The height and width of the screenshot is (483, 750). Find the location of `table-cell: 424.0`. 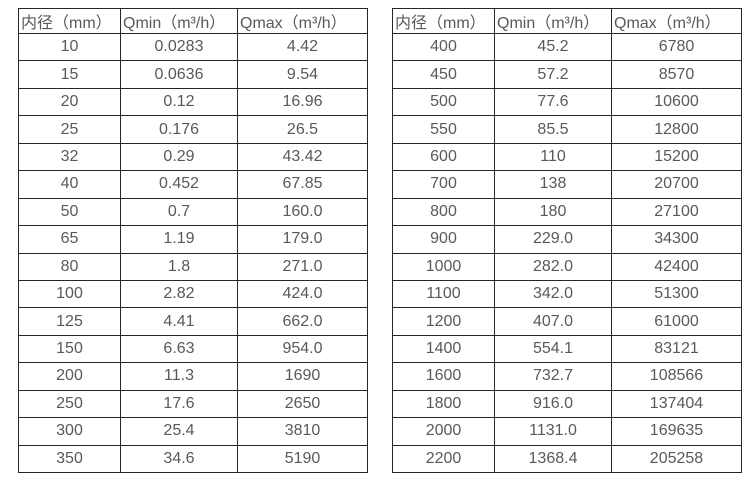

table-cell: 424.0 is located at coordinates (302, 294).